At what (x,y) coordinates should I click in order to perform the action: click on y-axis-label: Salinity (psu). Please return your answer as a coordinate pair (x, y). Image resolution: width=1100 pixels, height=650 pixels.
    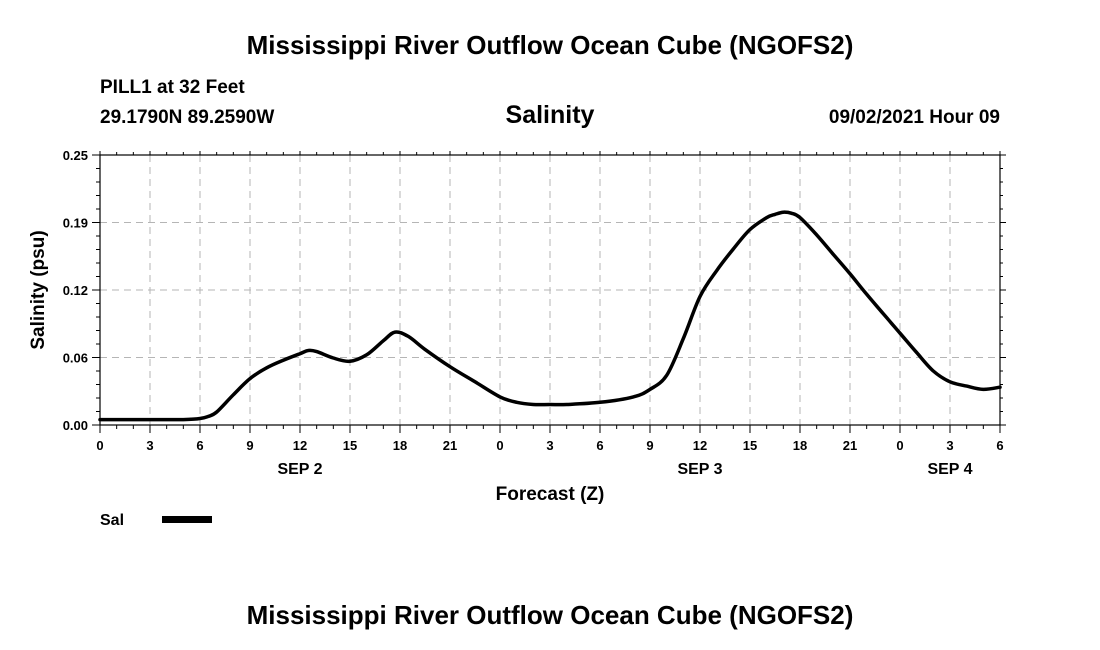
    Looking at the image, I should click on (38, 289).